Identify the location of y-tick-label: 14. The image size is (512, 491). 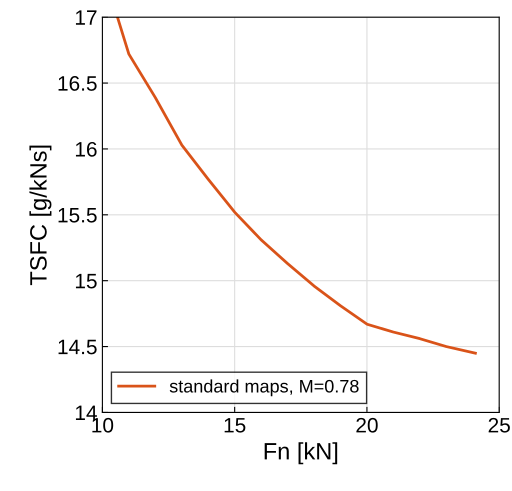
(86, 413).